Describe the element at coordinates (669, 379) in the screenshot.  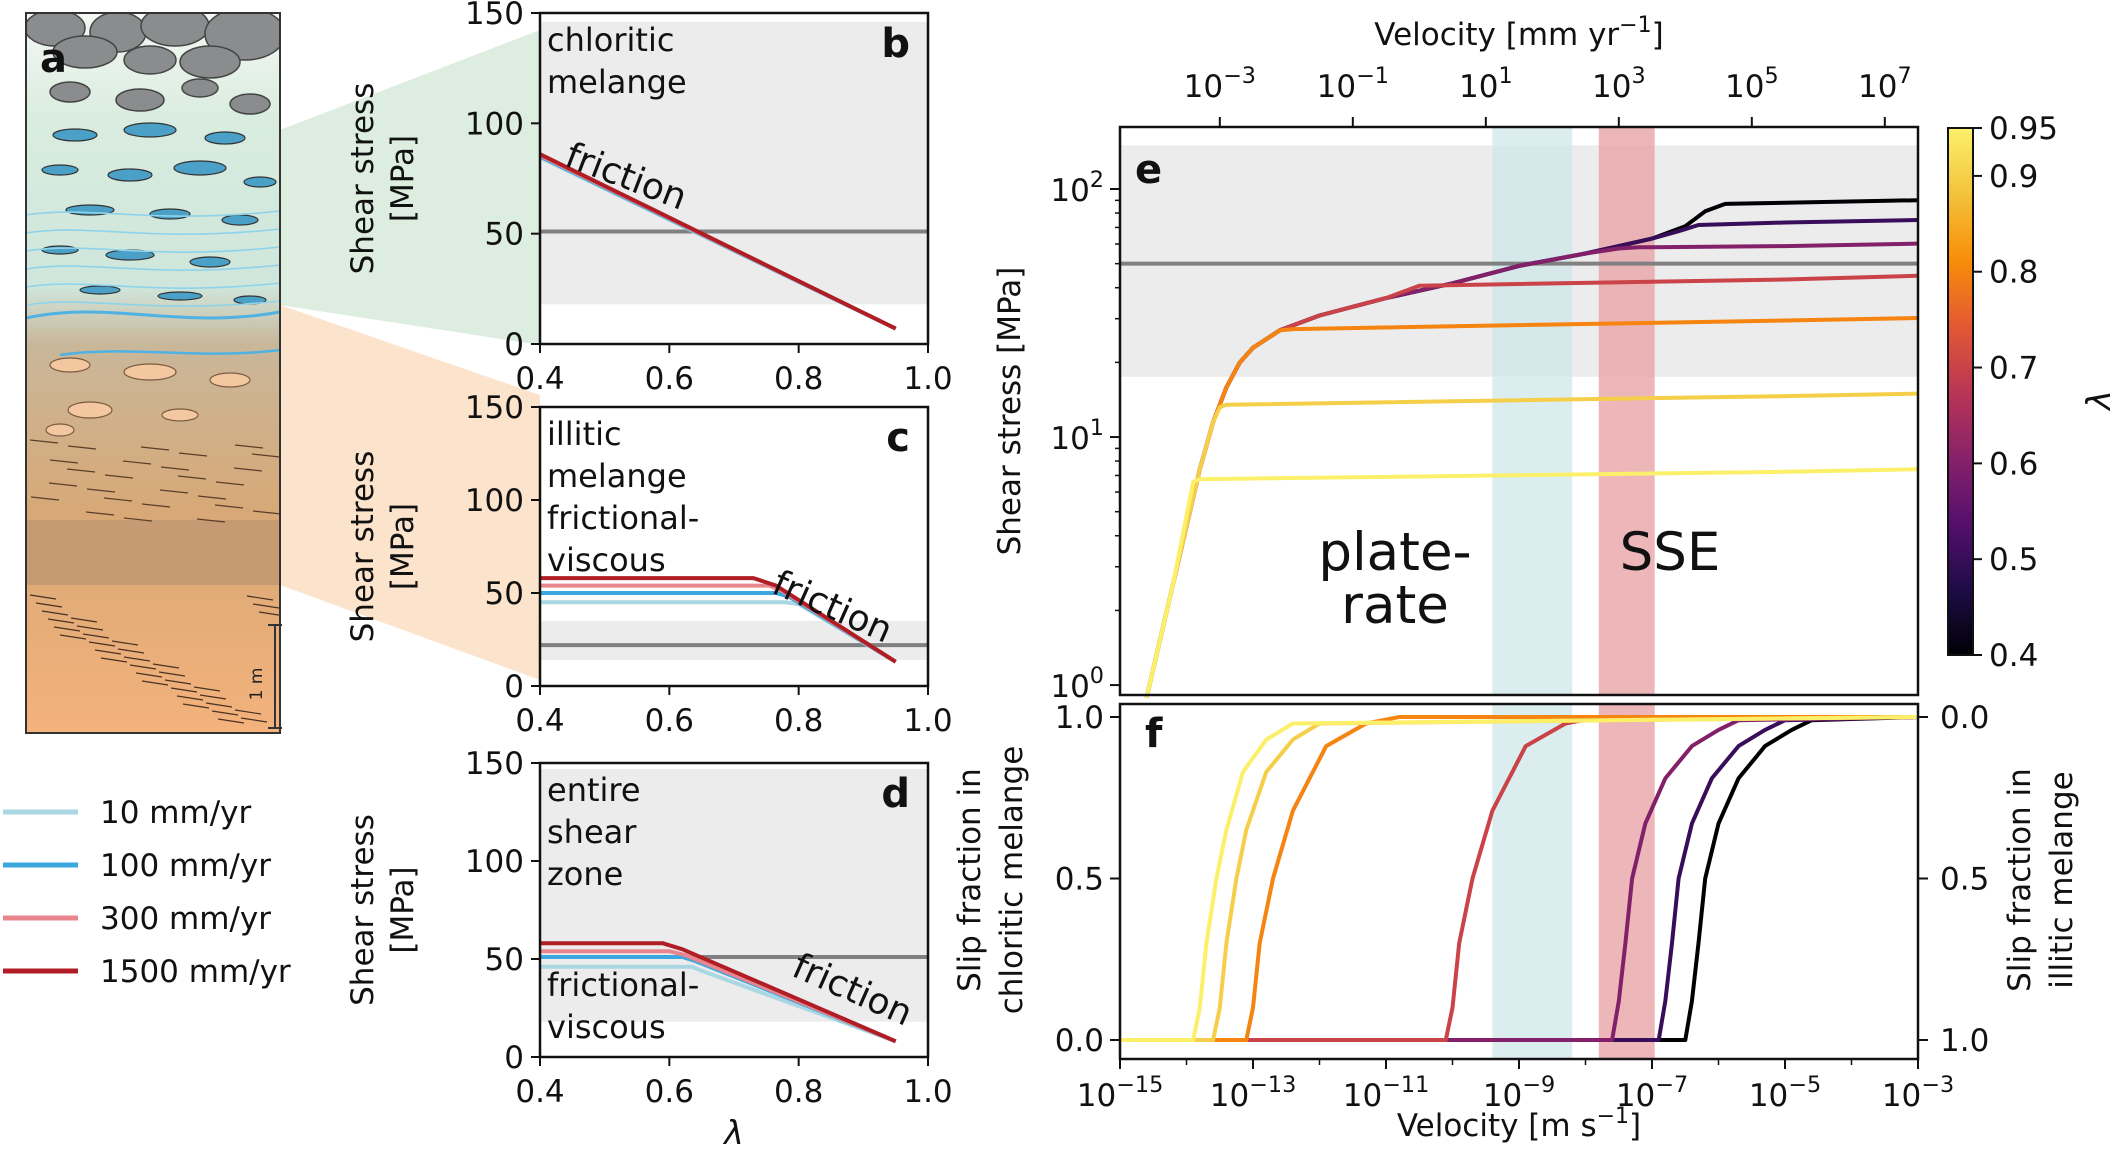
I see `x-tick-label: 0.6` at that location.